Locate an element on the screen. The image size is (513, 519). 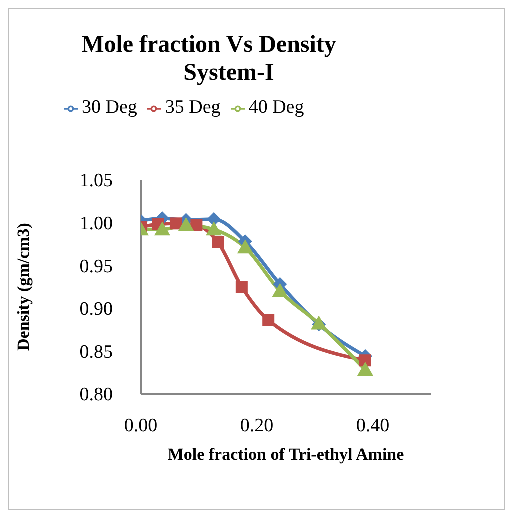
y-axis-title: Density (gm/cm3) is located at coordinates (24, 287).